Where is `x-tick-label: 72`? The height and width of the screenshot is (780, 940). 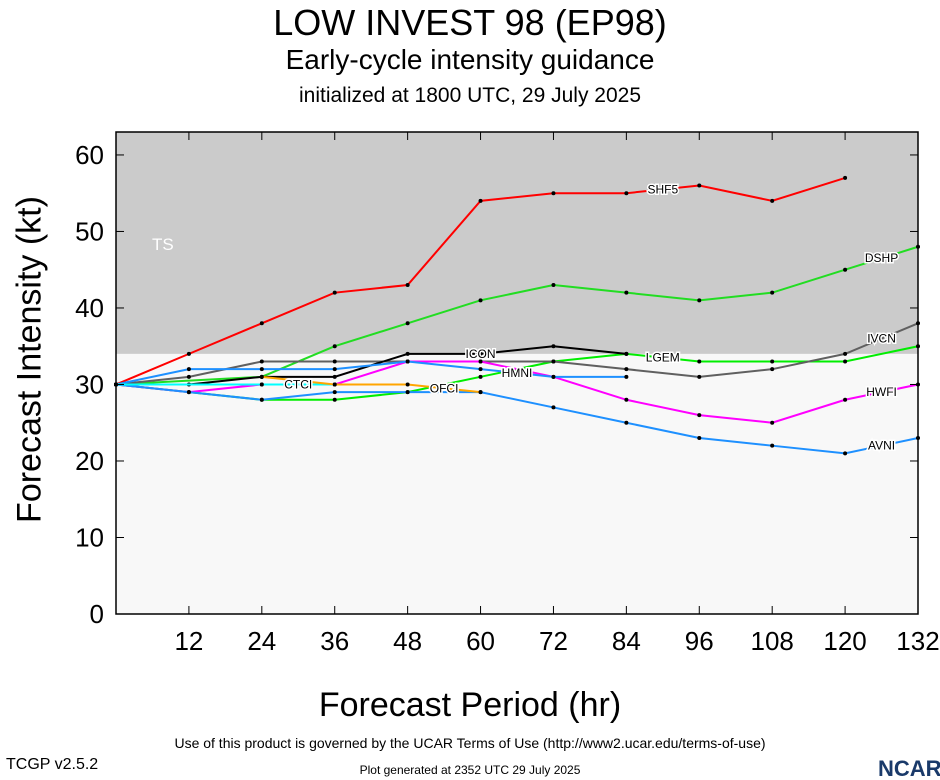 x-tick-label: 72 is located at coordinates (553, 641).